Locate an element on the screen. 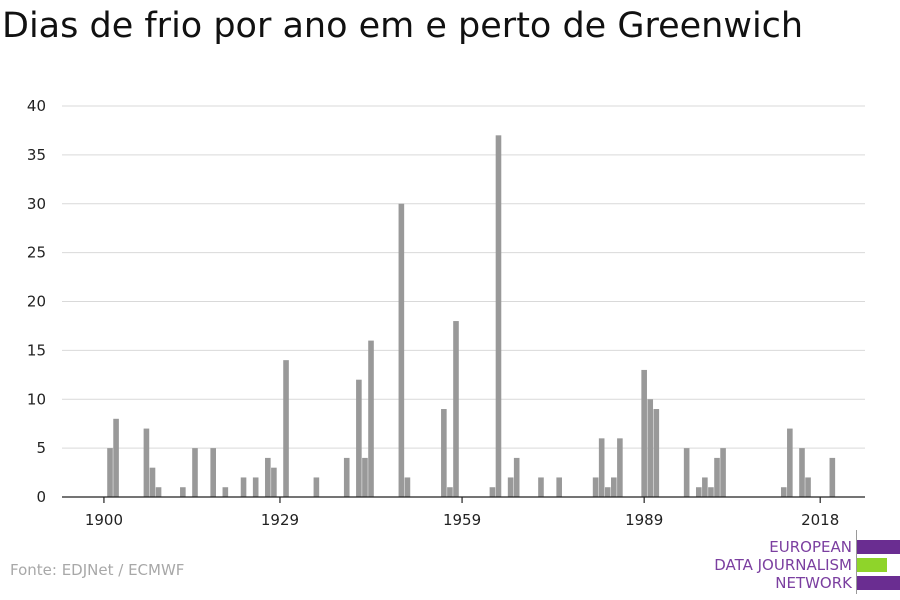 This screenshot has height=600, width=900. logo-bar-middle is located at coordinates (872, 565).